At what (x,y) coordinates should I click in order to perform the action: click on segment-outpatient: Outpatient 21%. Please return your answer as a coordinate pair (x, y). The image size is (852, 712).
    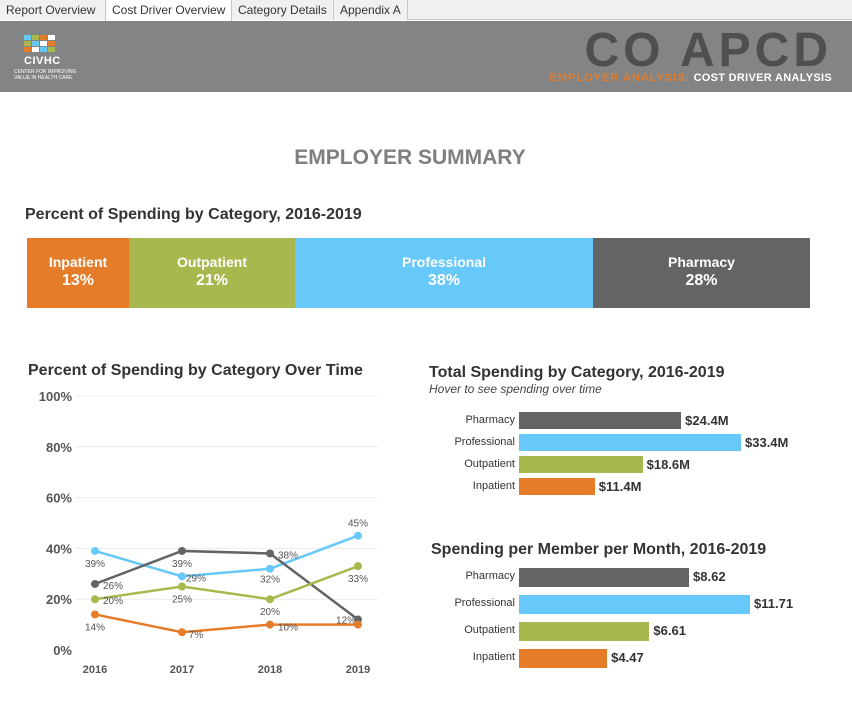
    Looking at the image, I should click on (212, 273).